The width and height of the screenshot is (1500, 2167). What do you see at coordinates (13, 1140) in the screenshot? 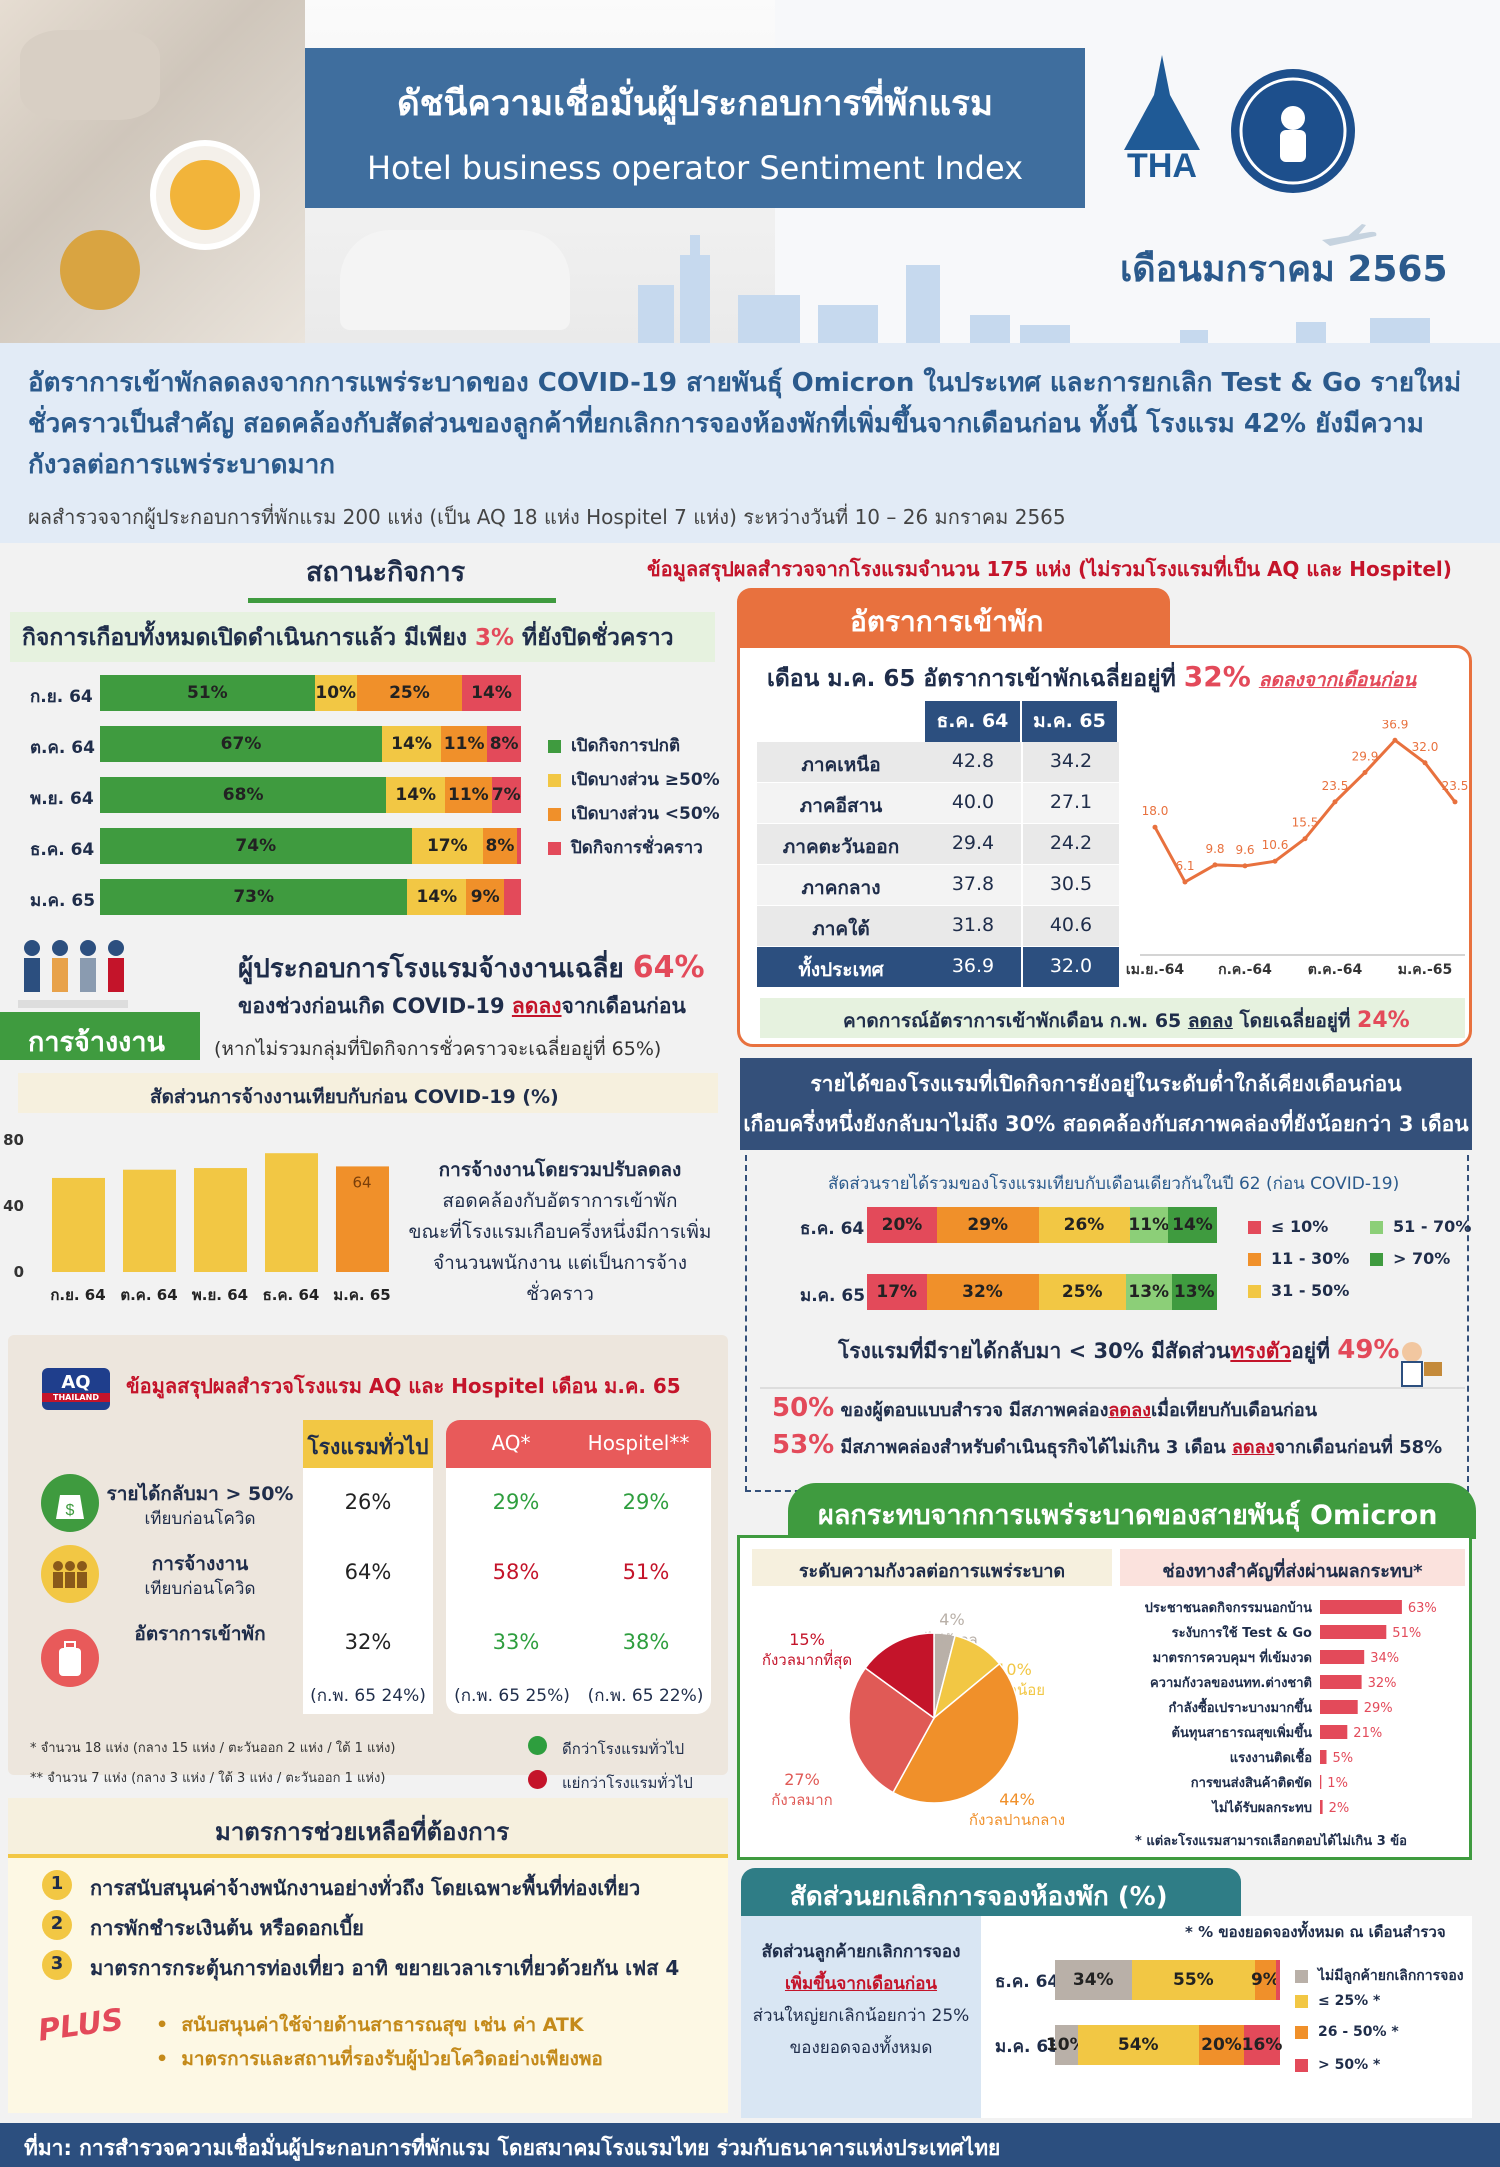
I see `emp-ytick-2: 80` at bounding box center [13, 1140].